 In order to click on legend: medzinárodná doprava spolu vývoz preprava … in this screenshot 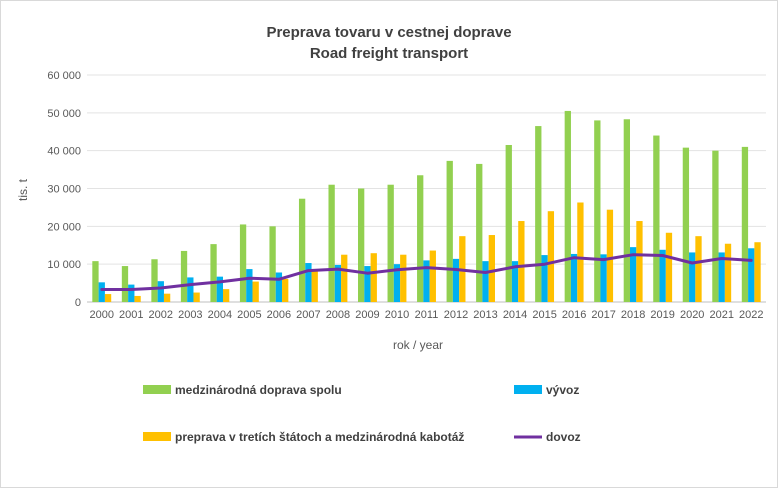, I will do `click(362, 413)`.